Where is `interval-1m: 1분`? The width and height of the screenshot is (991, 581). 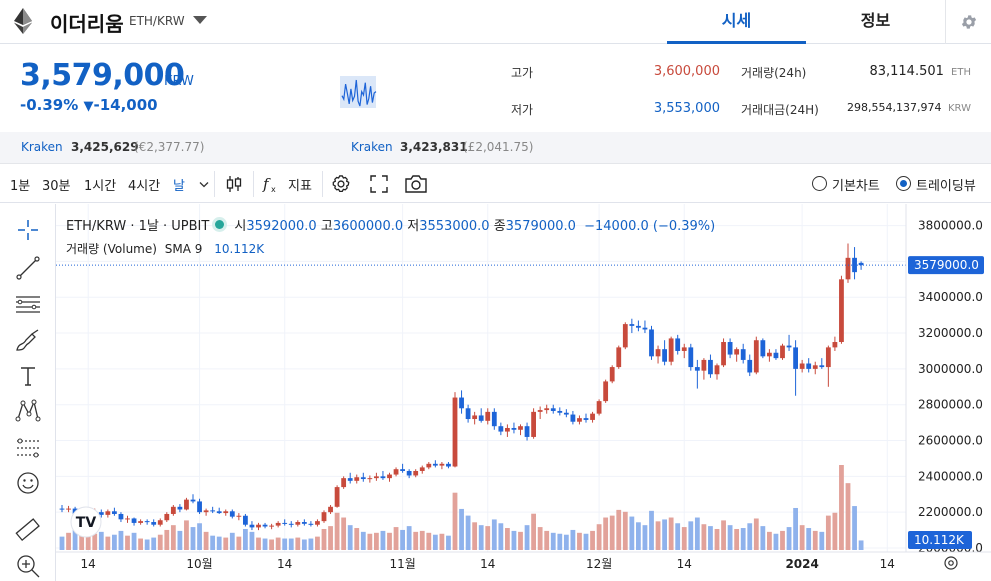
interval-1m: 1분 is located at coordinates (20, 186).